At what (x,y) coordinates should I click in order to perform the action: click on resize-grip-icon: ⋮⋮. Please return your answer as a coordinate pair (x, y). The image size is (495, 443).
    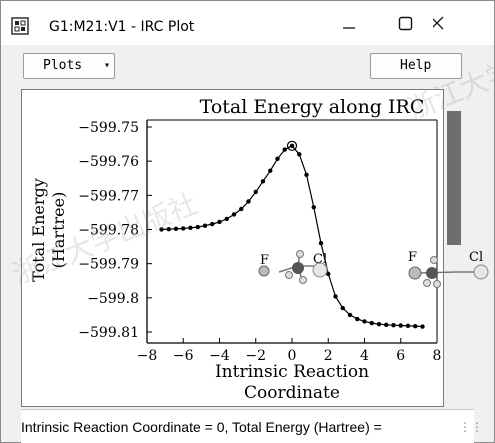
    Looking at the image, I should click on (471, 427).